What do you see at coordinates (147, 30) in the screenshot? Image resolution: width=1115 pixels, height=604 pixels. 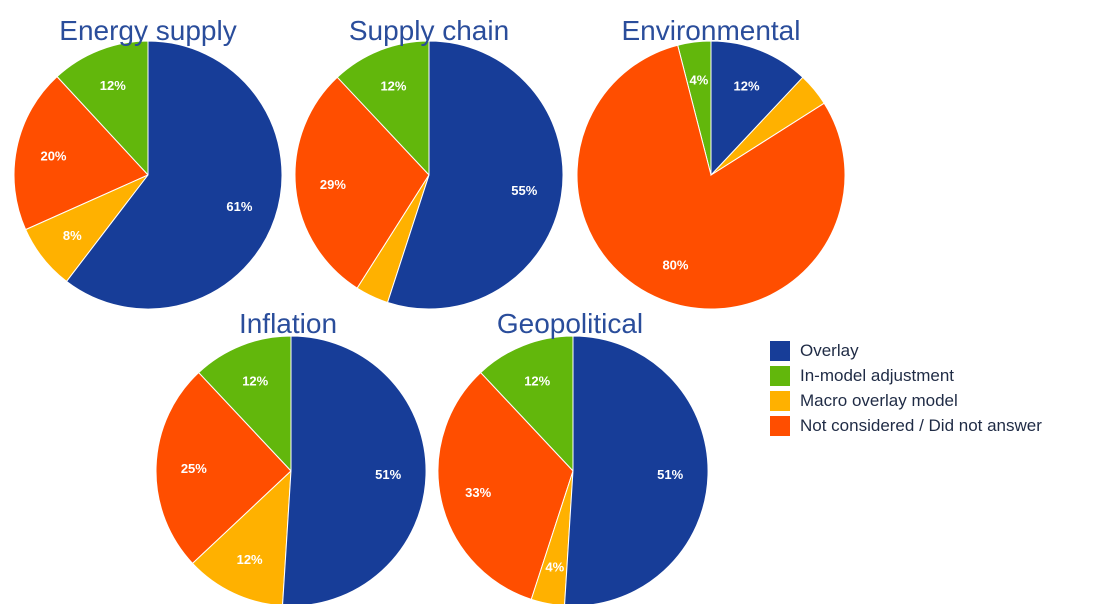 I see `pie-title-energy-supply: Energy supply` at bounding box center [147, 30].